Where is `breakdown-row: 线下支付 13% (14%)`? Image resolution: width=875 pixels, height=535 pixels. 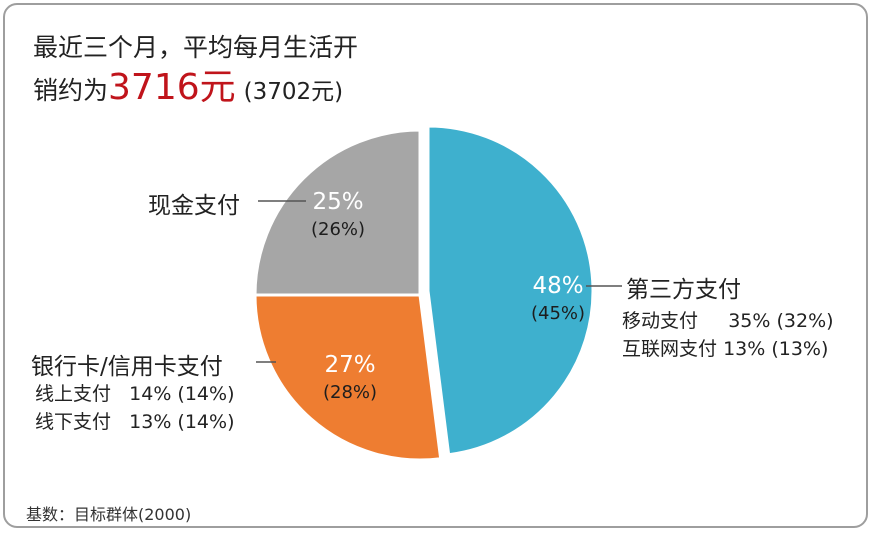 breakdown-row: 线下支付 13% (14%) is located at coordinates (134, 422).